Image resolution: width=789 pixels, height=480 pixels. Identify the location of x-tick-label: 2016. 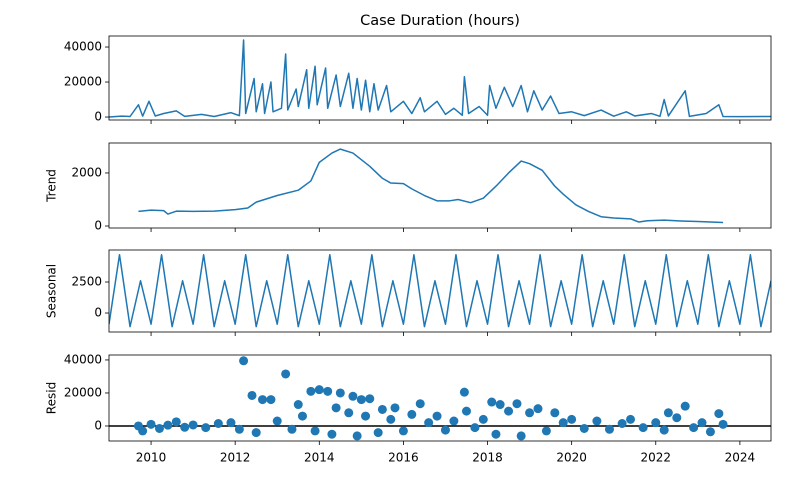
(403, 458).